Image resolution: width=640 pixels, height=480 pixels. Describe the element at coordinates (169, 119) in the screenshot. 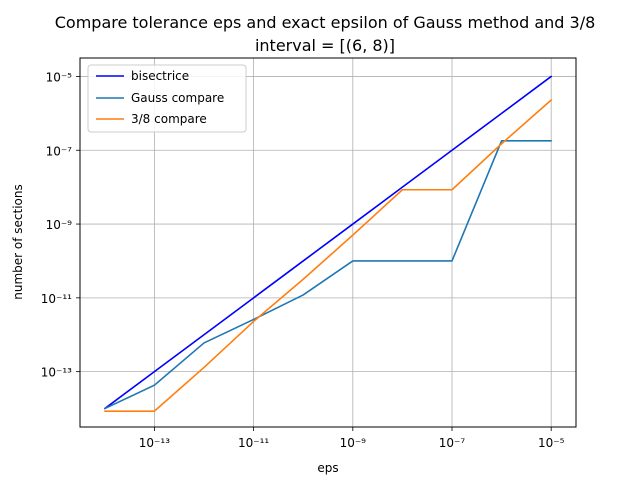

I see `legend-label-3-8-compare: 3/8 compare` at that location.